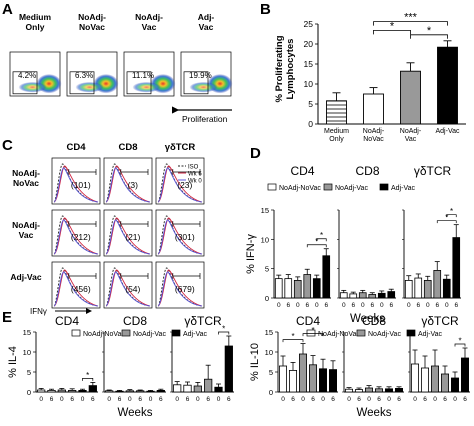 This screenshot has height=426, width=474. What do you see at coordinates (127, 147) in the screenshot?
I see `histogram-column-title: CD8` at bounding box center [127, 147].